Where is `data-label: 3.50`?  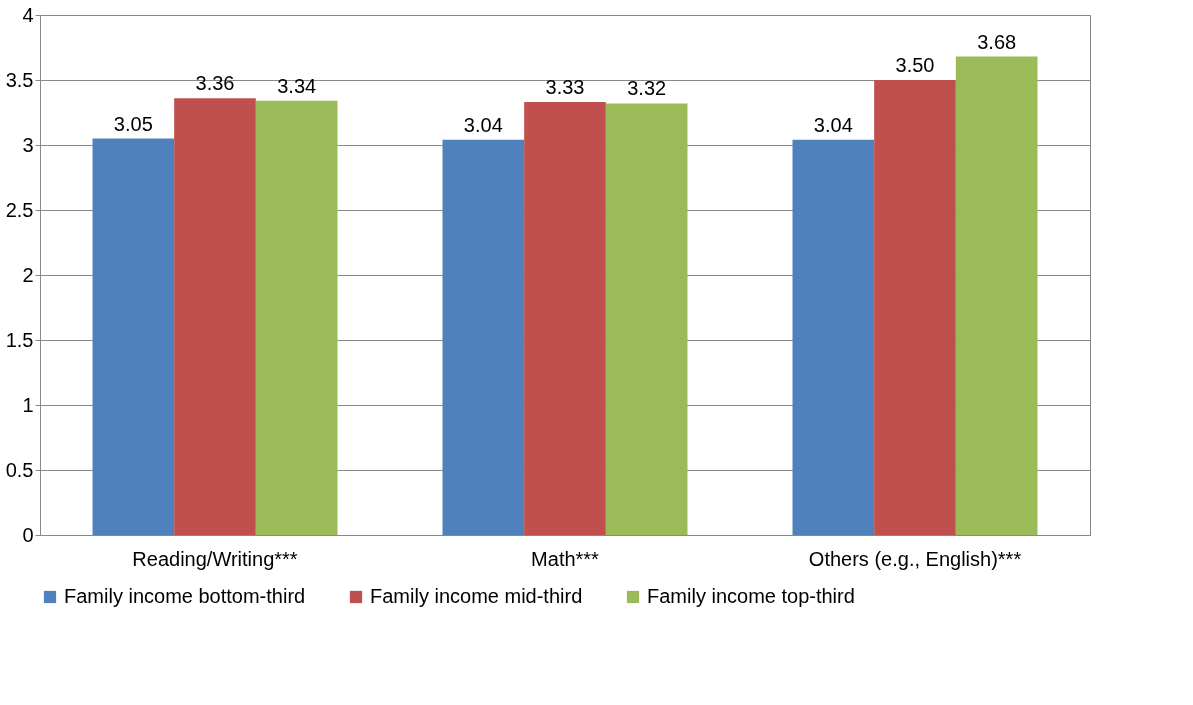 data-label: 3.50 is located at coordinates (915, 65).